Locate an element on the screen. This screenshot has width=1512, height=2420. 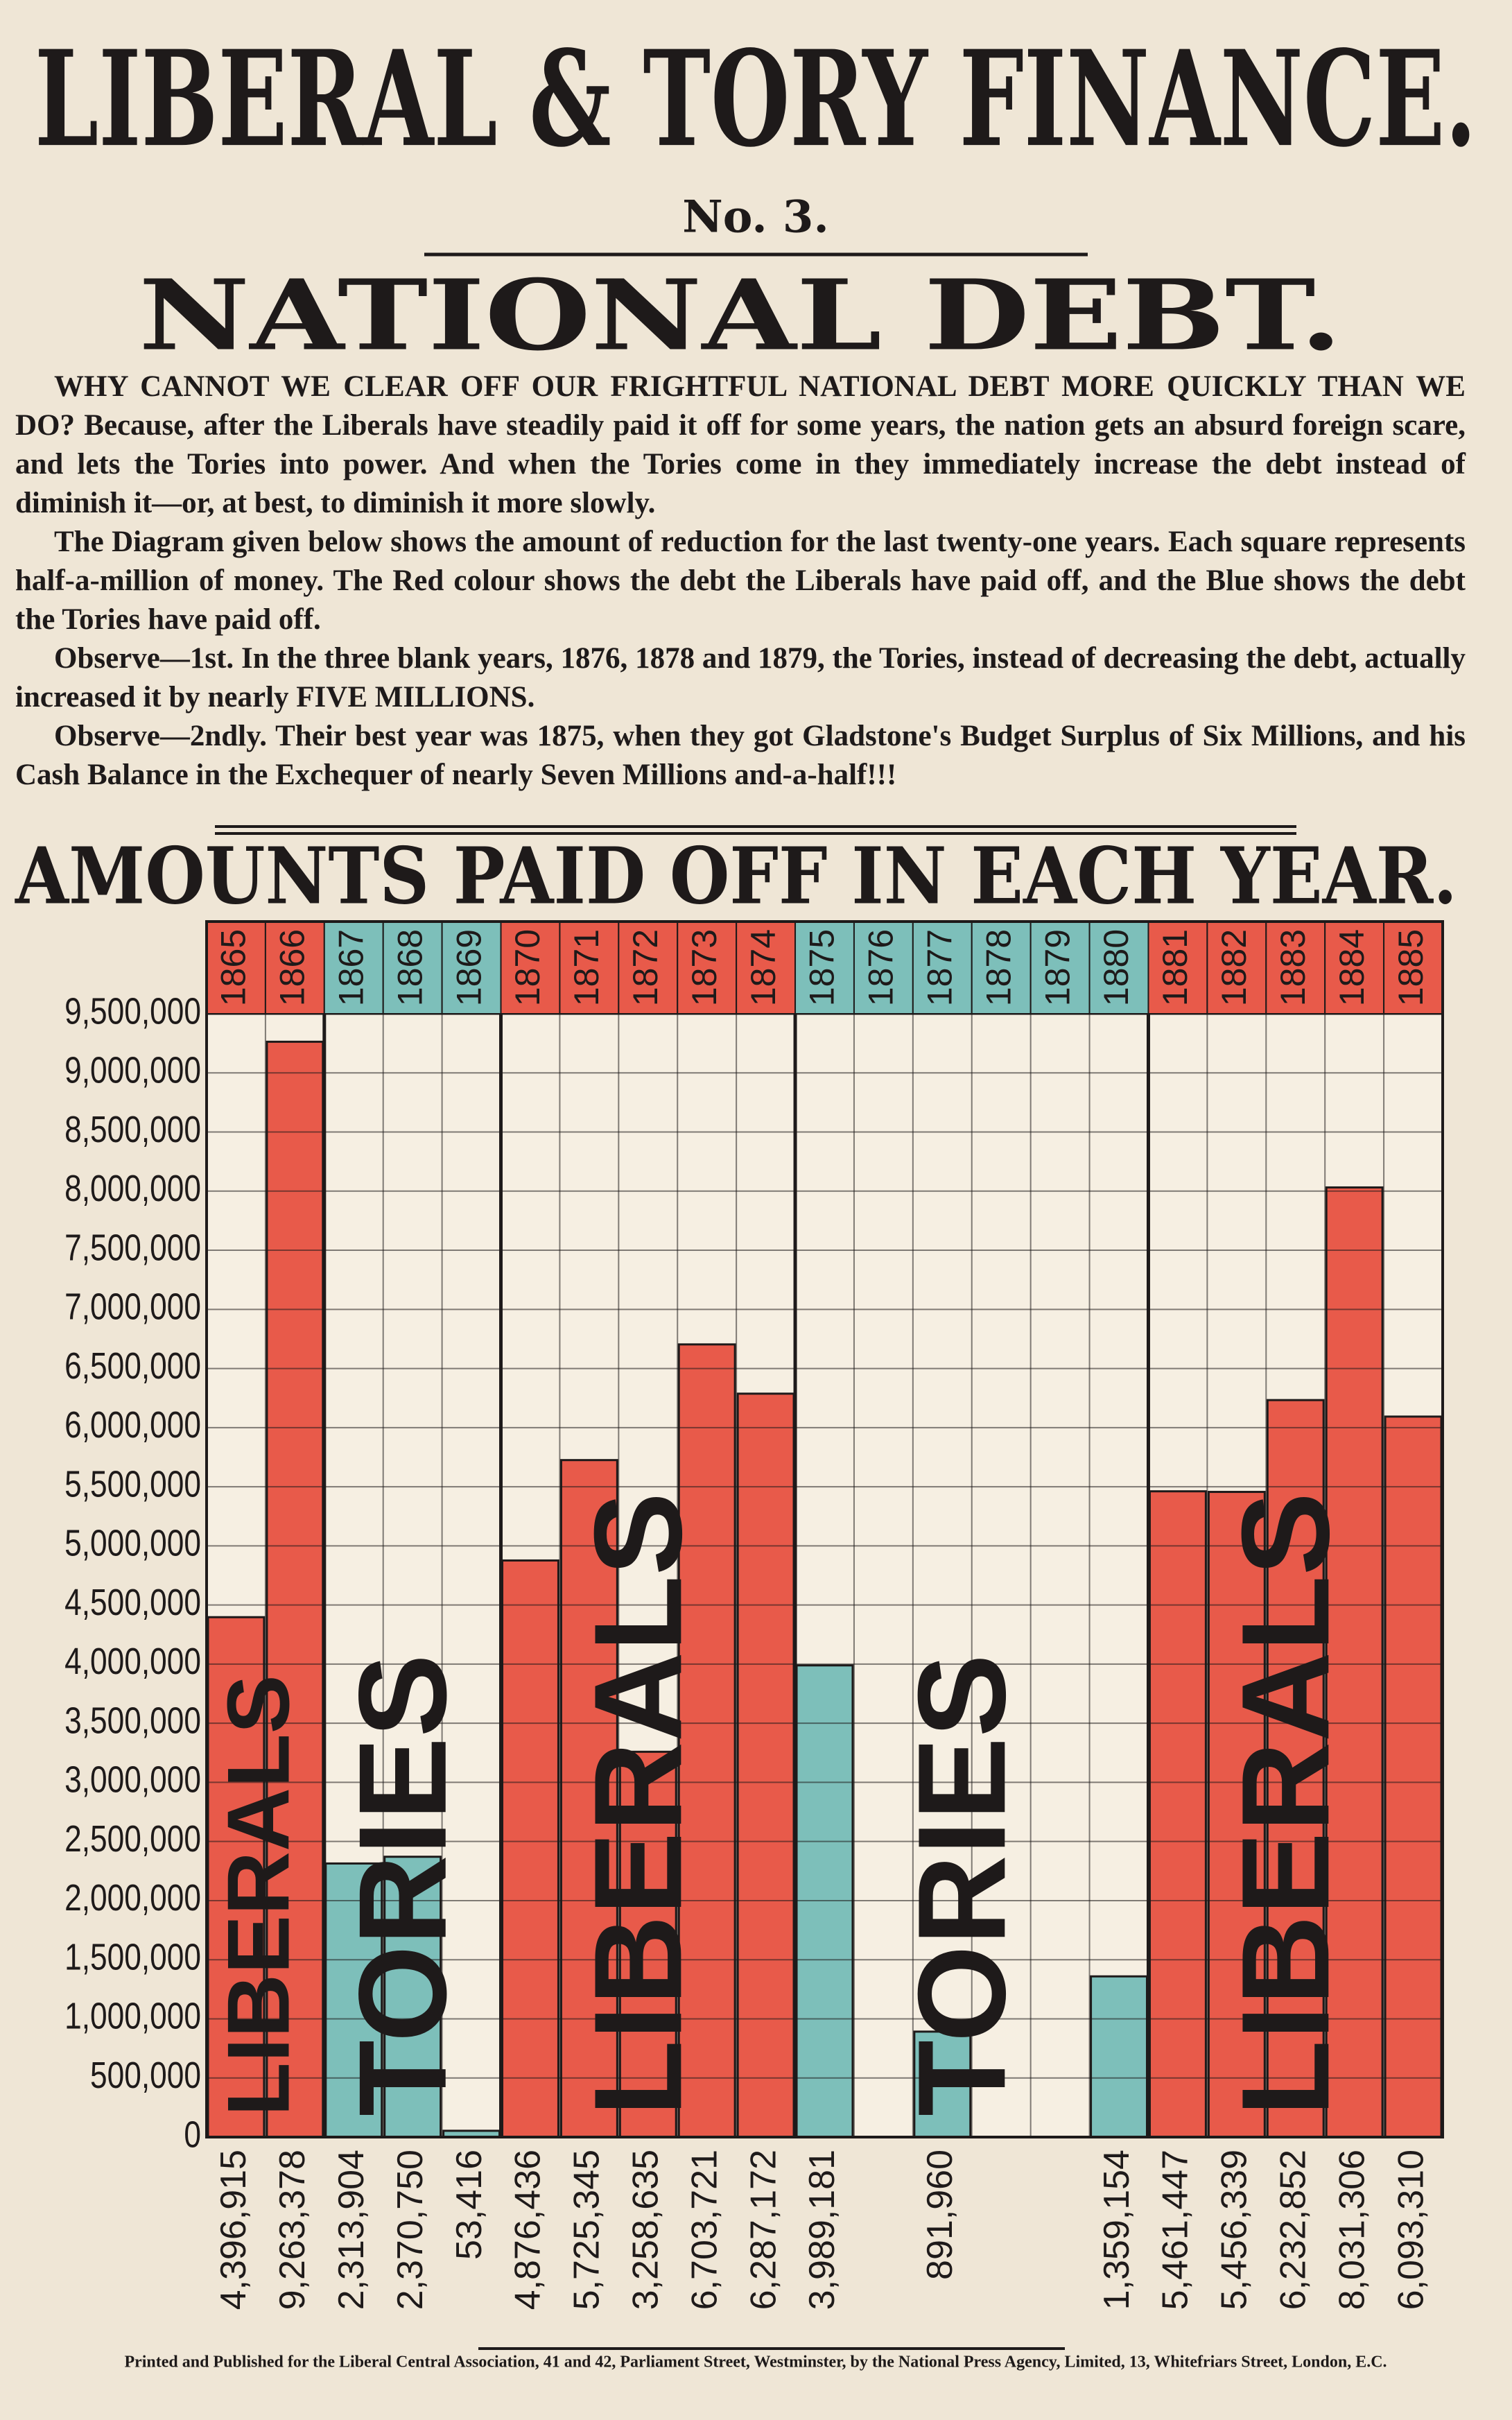
x-tick-label: 1868 is located at coordinates (409, 967).